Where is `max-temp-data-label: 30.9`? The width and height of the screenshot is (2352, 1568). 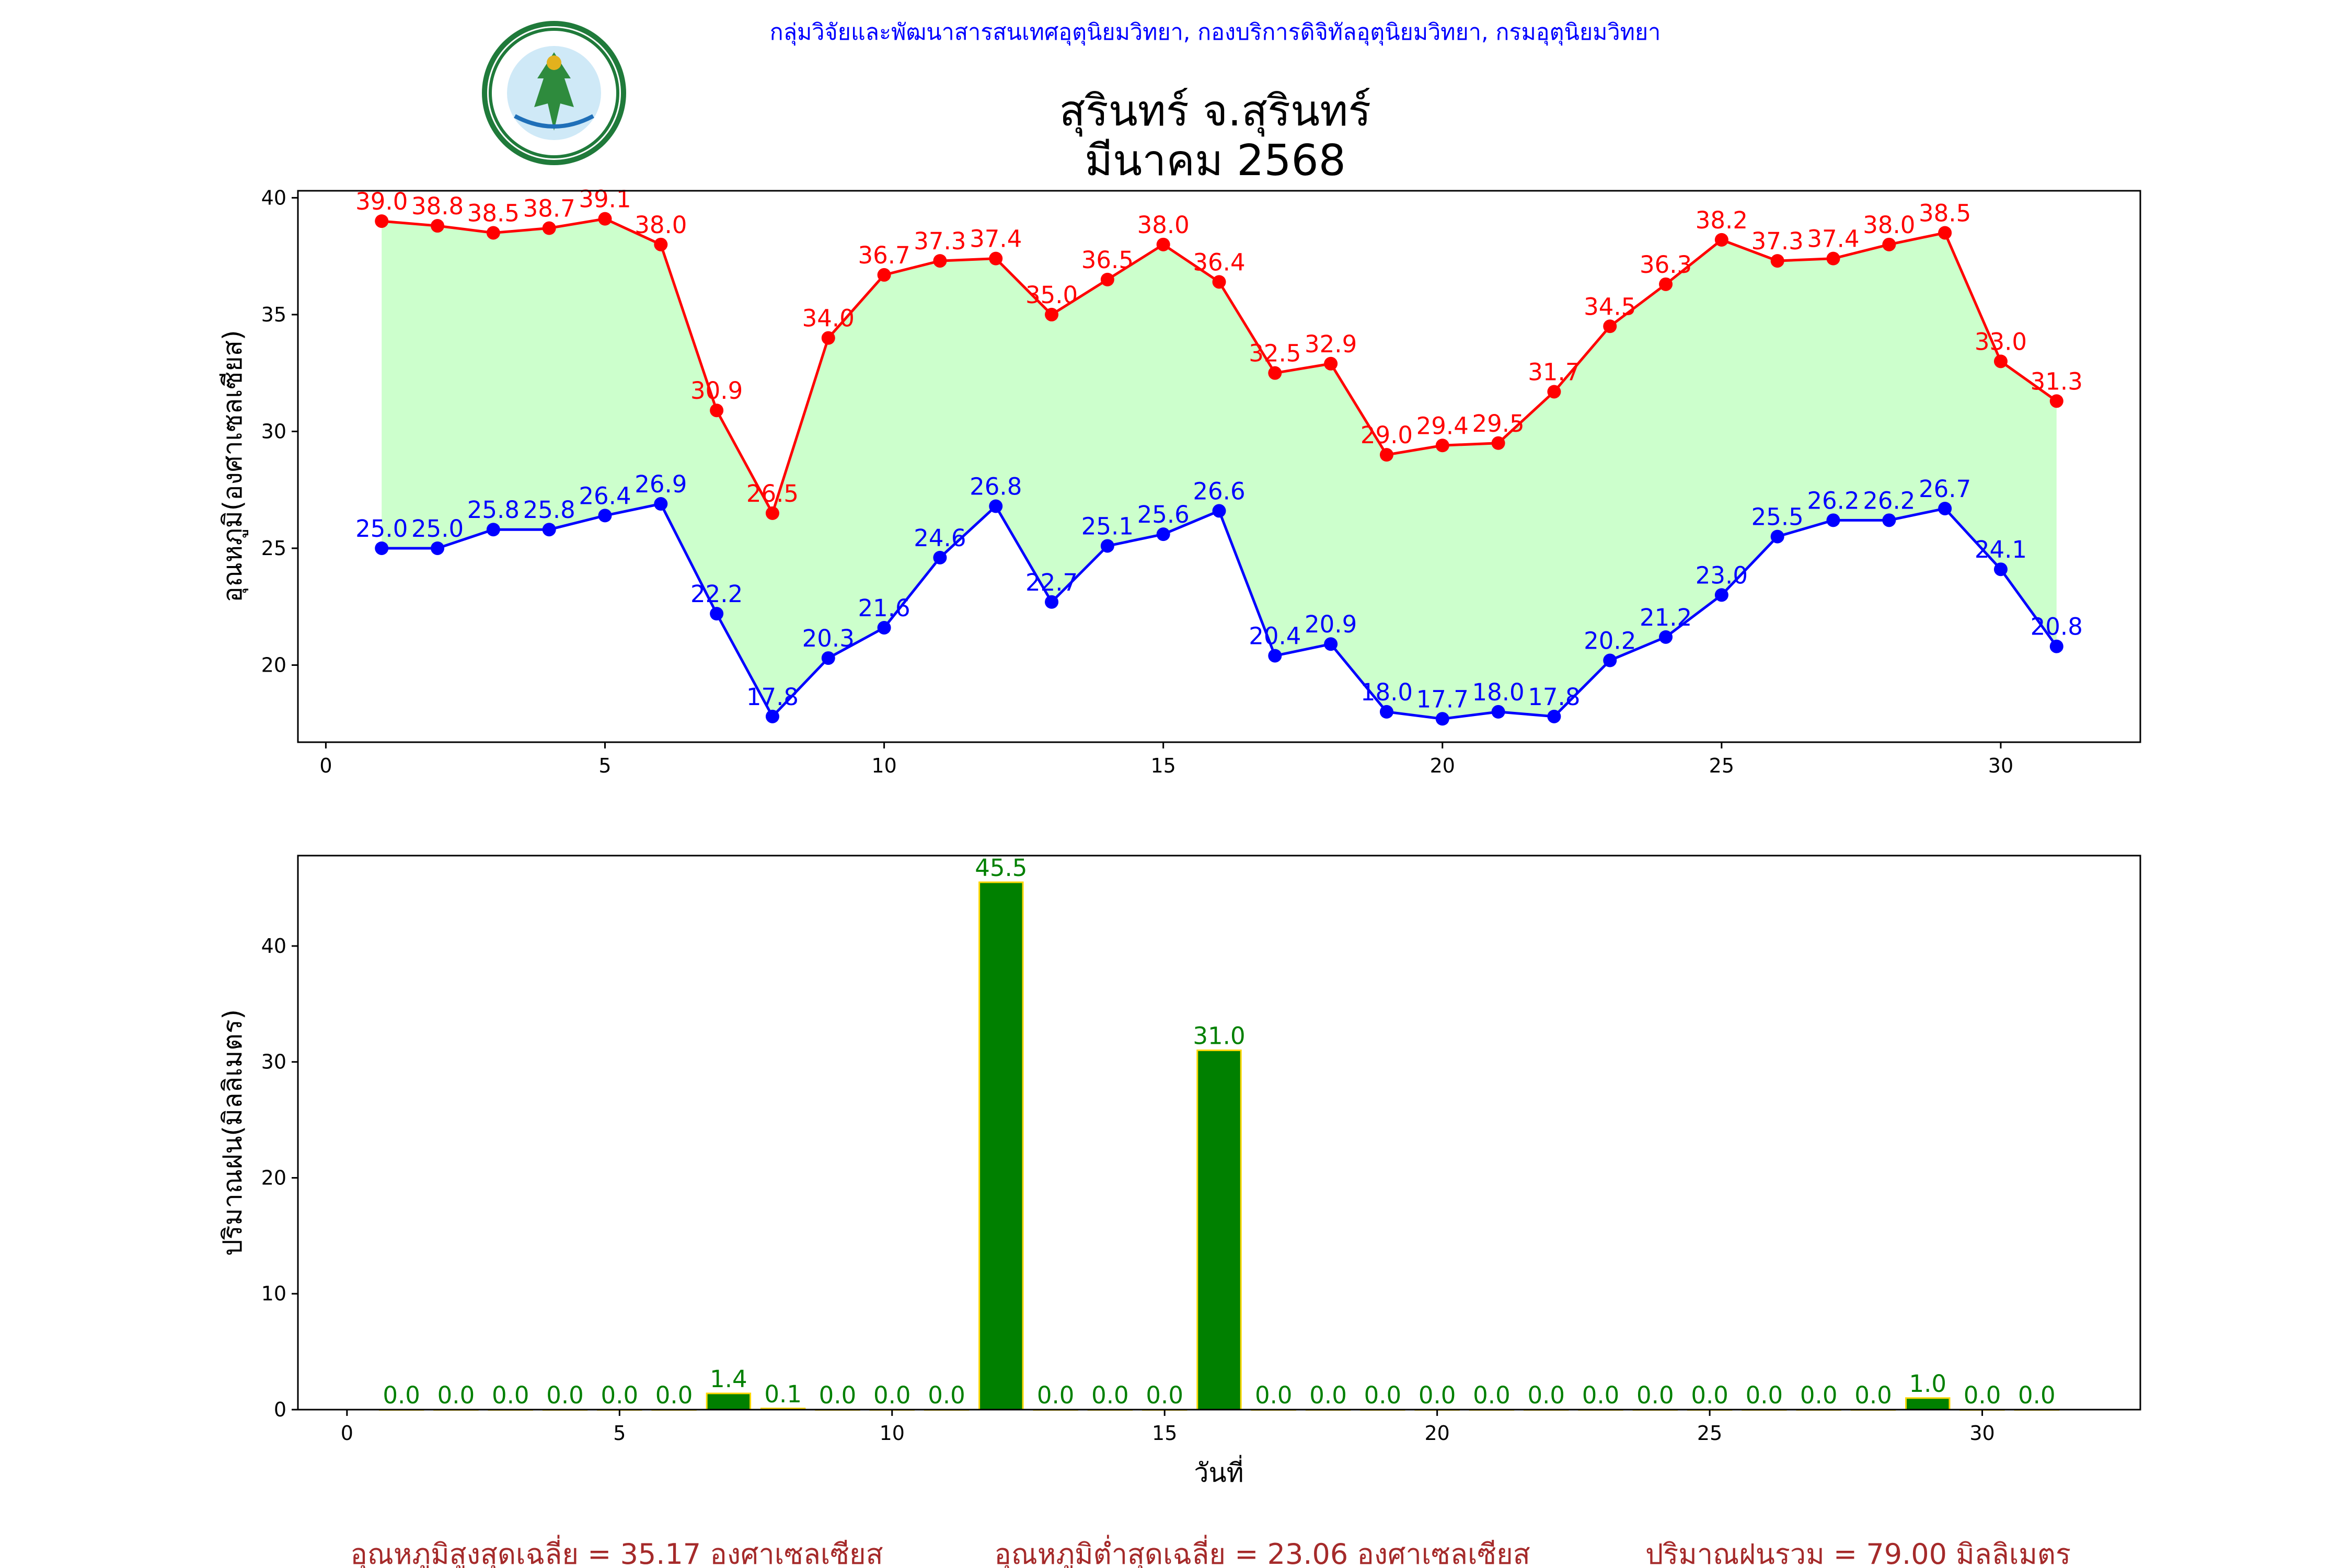 max-temp-data-label: 30.9 is located at coordinates (716, 391).